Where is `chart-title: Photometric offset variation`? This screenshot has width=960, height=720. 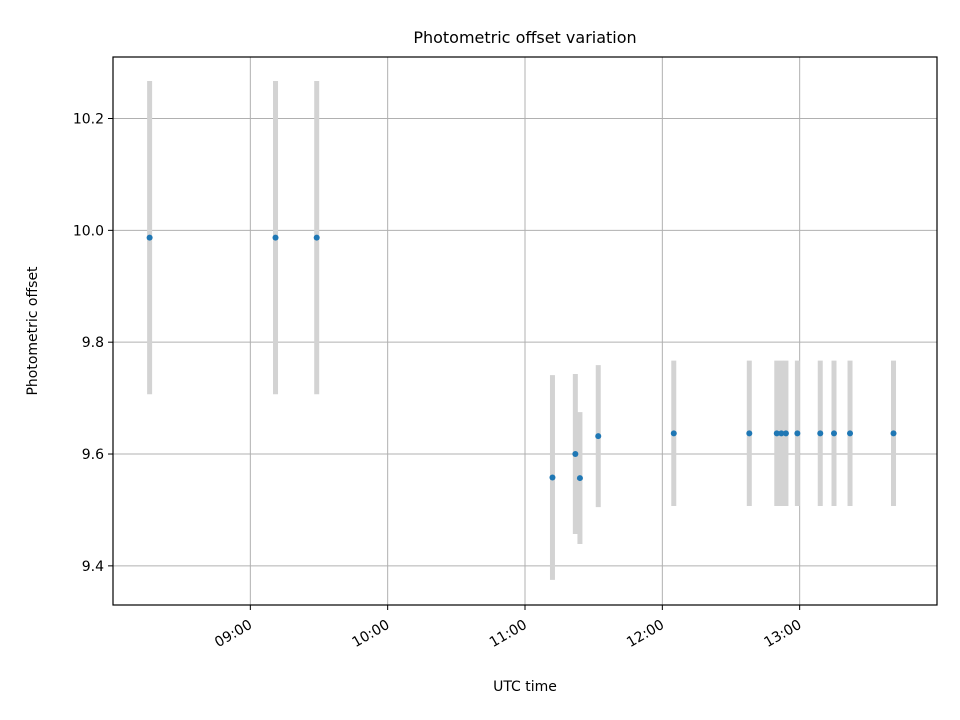
chart-title: Photometric offset variation is located at coordinates (524, 37).